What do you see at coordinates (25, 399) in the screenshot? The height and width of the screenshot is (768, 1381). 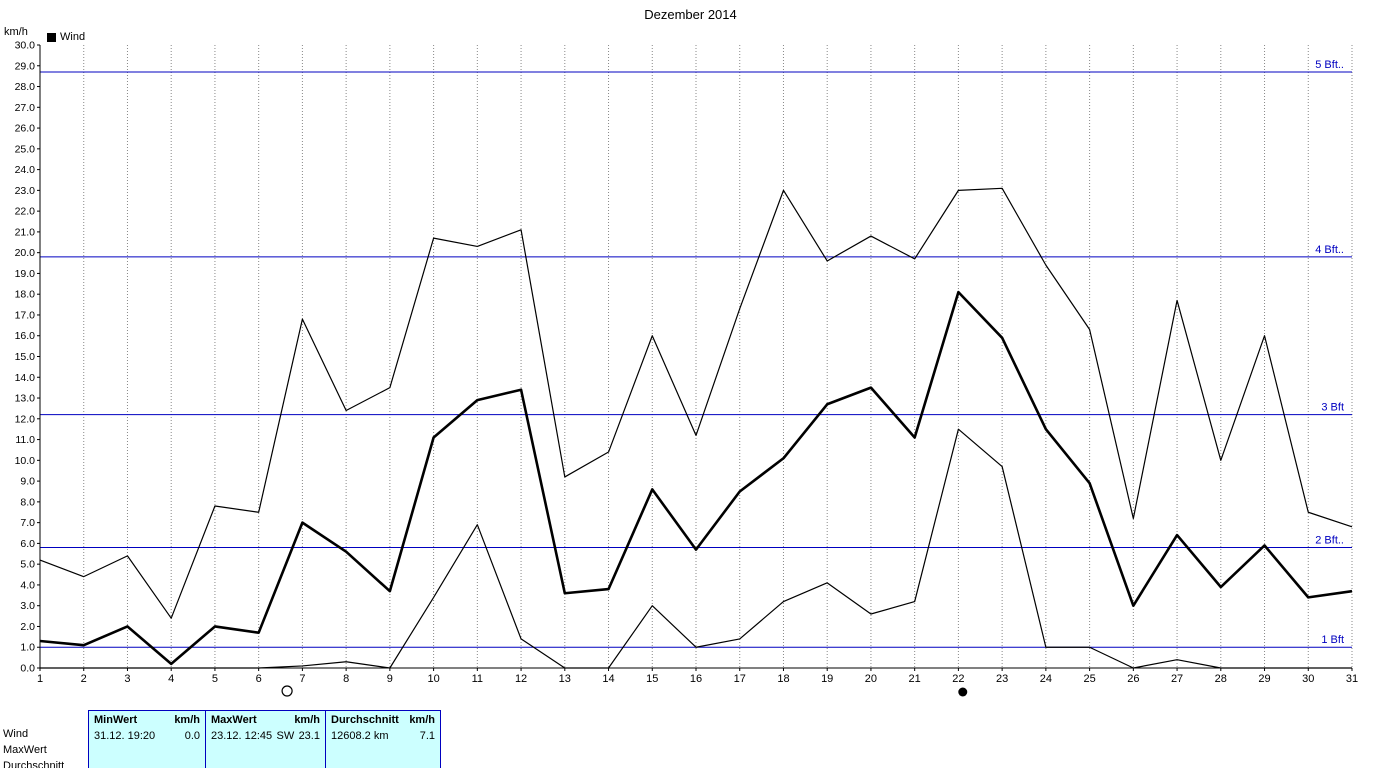 I see `y-tick-label: 13.0` at bounding box center [25, 399].